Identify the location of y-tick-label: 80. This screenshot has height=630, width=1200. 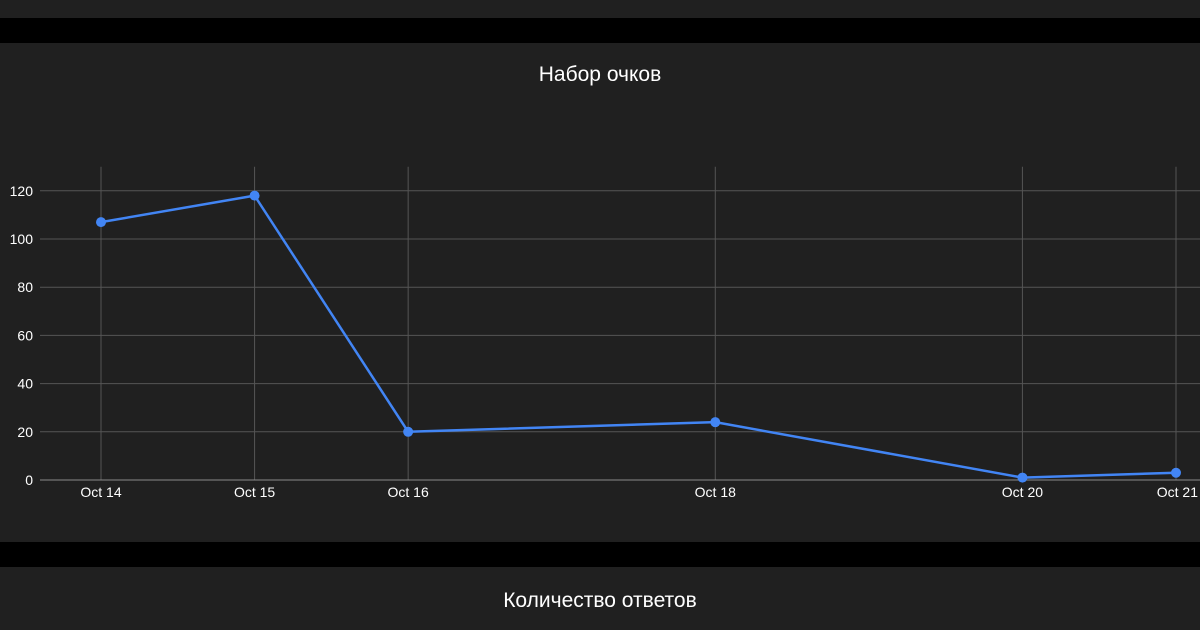
(25, 287).